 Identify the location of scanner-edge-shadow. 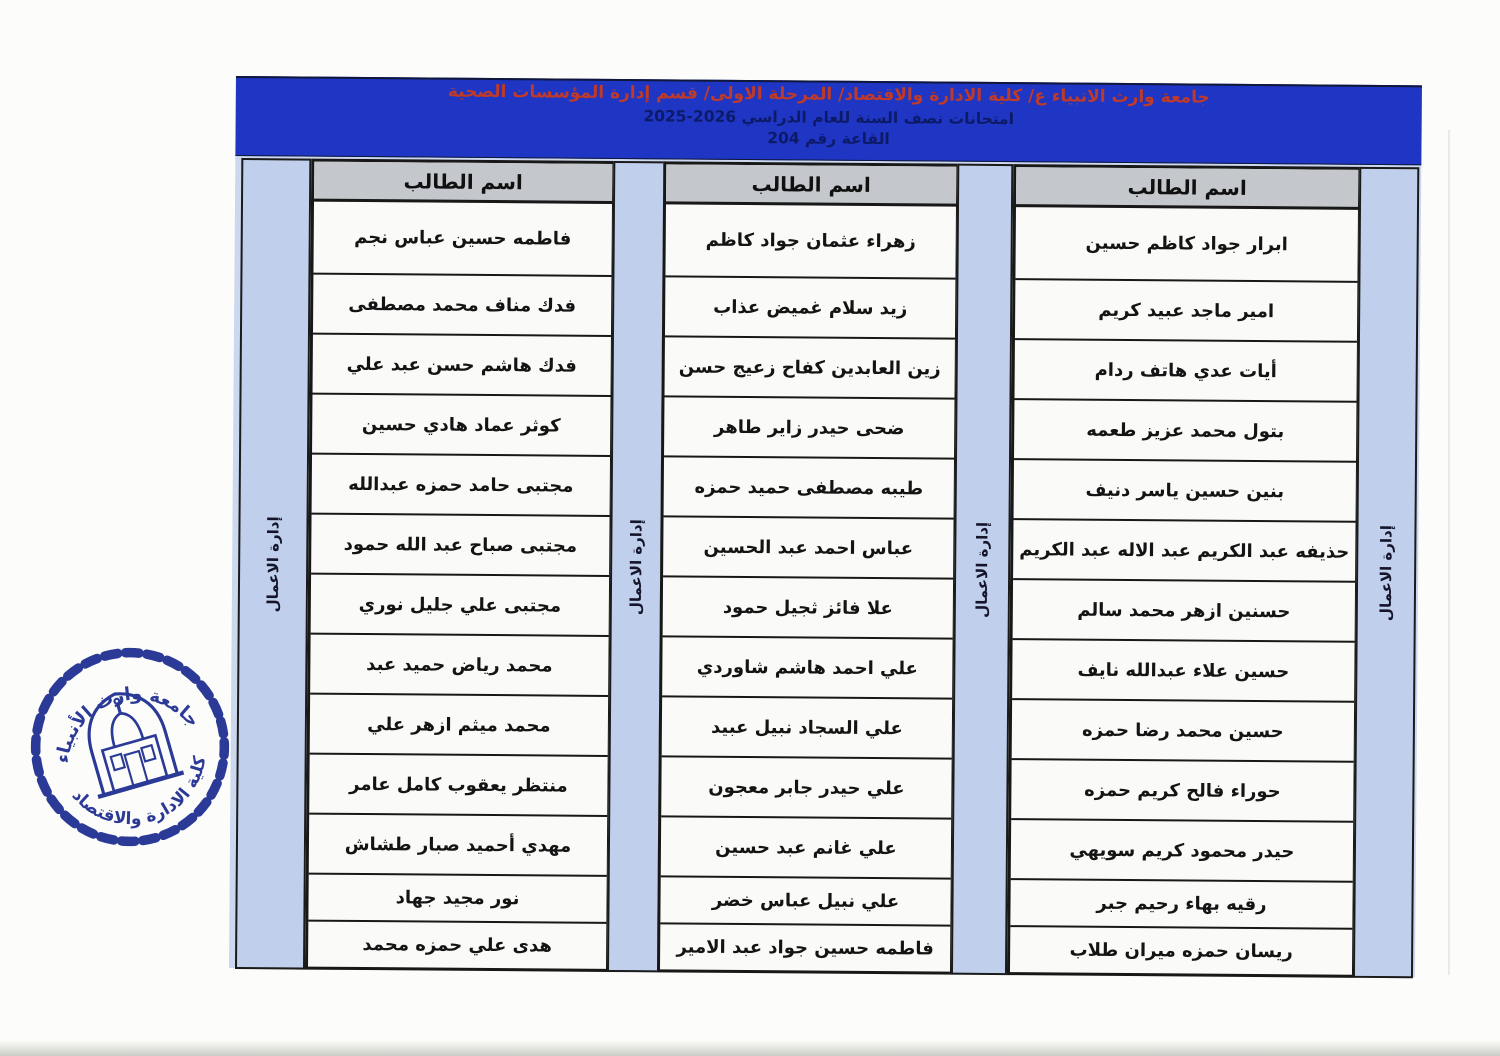
(750, 1048).